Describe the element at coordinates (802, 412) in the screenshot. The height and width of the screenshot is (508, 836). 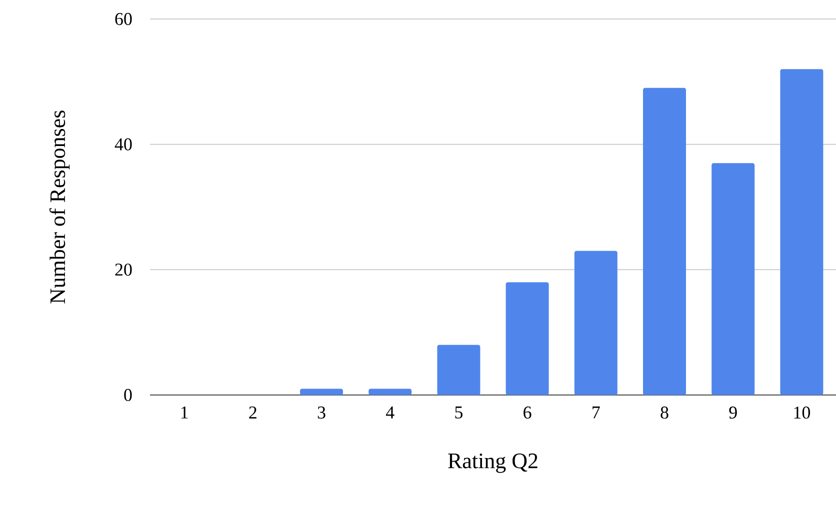
I see `x-tick-label: 10` at that location.